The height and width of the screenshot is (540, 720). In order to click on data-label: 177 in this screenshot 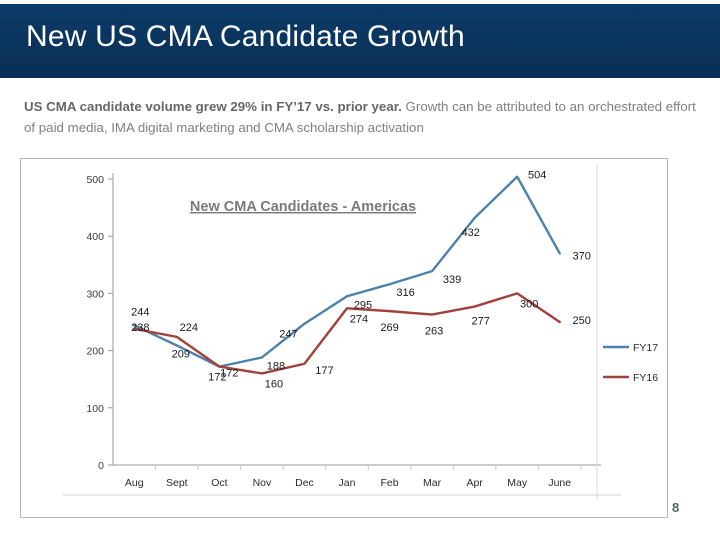, I will do `click(324, 371)`.